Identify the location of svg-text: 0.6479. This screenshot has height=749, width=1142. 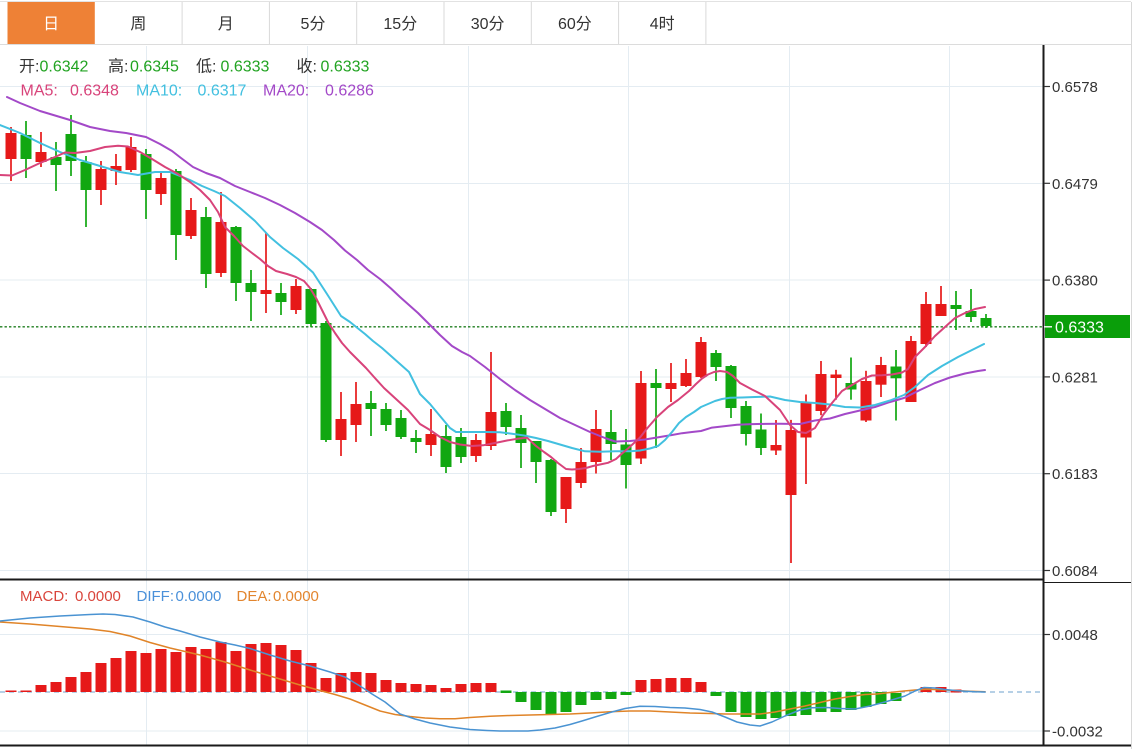
(1075, 184).